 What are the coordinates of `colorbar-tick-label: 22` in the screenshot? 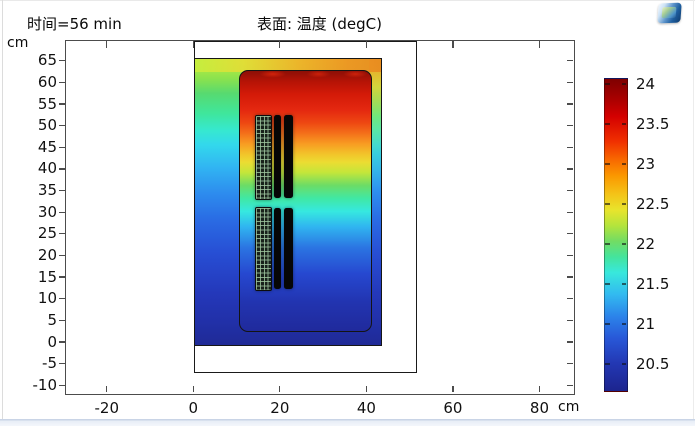 It's located at (646, 243).